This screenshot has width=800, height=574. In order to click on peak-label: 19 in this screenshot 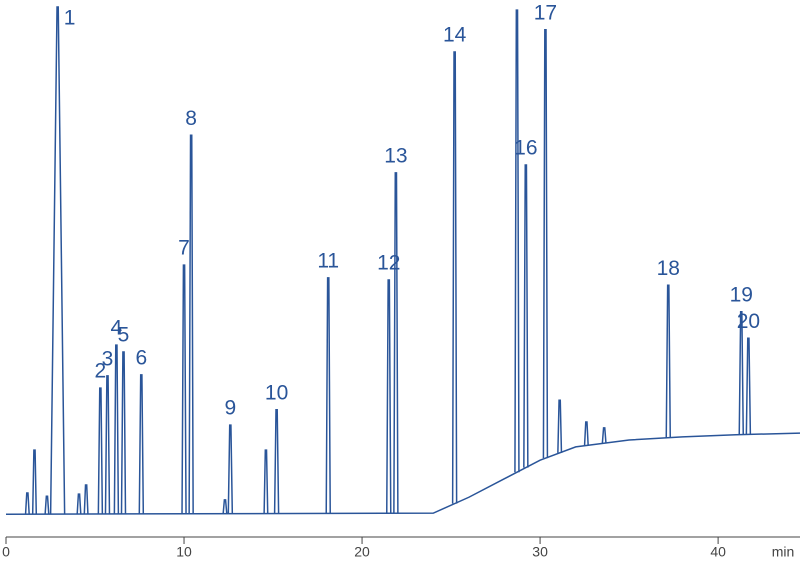, I will do `click(741, 294)`.